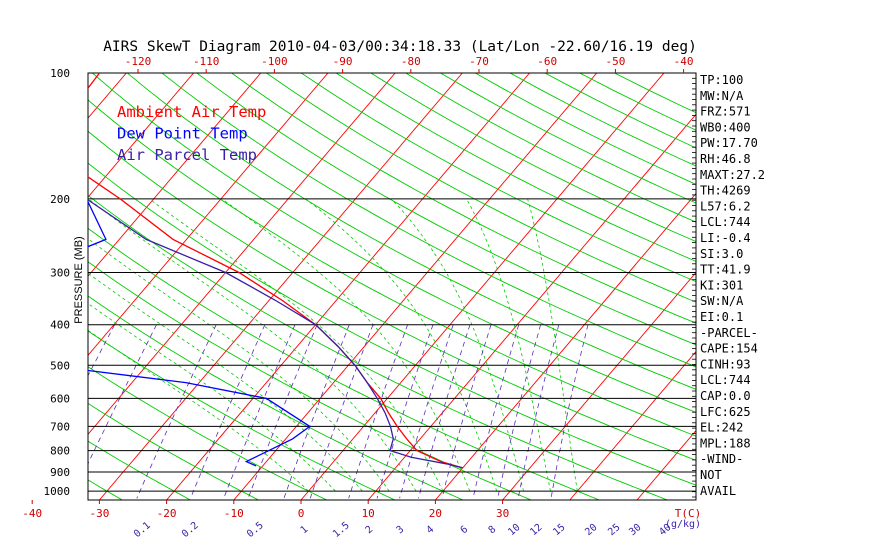 The image size is (870, 560). Describe the element at coordinates (57, 491) in the screenshot. I see `pressure-tick-label: 1000` at that location.